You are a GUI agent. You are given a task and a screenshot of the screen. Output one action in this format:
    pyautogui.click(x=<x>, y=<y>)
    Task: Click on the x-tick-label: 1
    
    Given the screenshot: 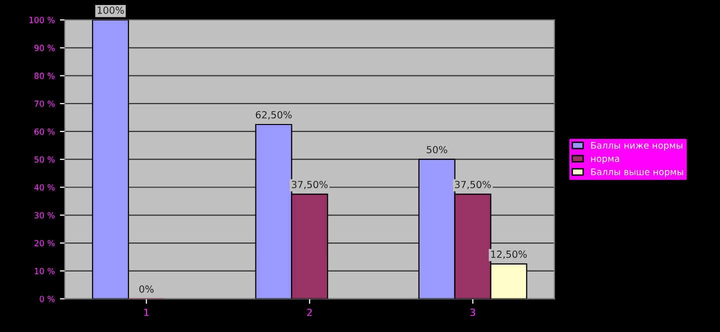 What is the action you would take?
    pyautogui.click(x=146, y=312)
    